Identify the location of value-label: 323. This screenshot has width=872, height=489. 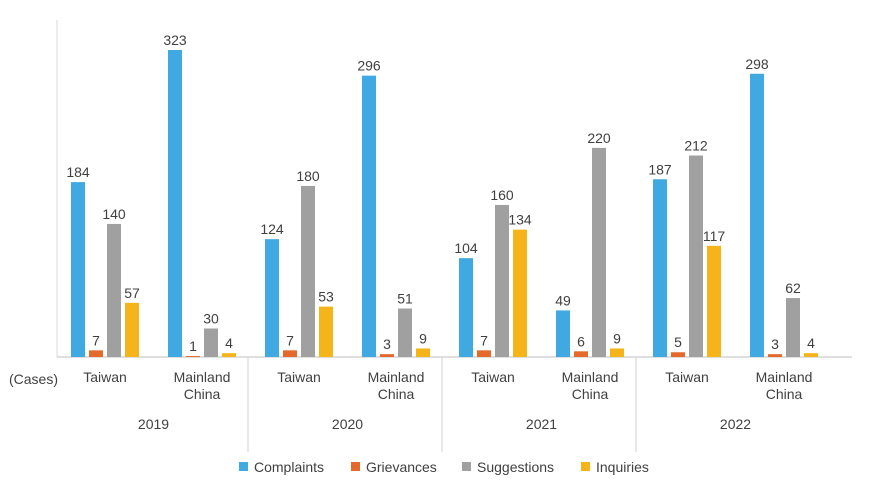
(175, 40).